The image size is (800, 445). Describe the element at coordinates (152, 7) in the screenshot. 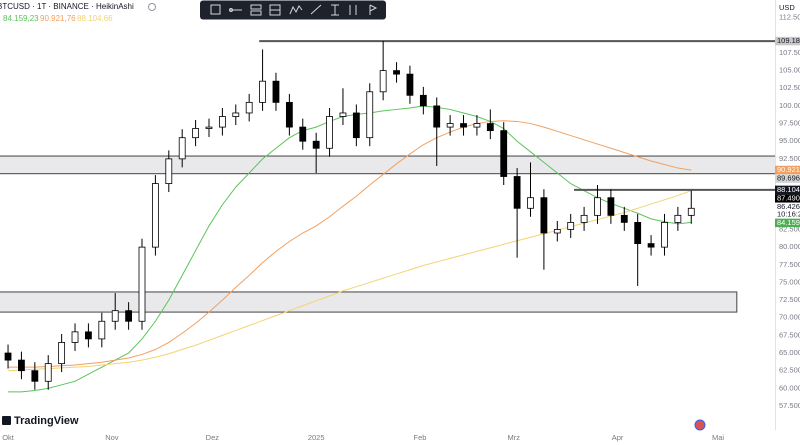

I see `symbol-icon` at that location.